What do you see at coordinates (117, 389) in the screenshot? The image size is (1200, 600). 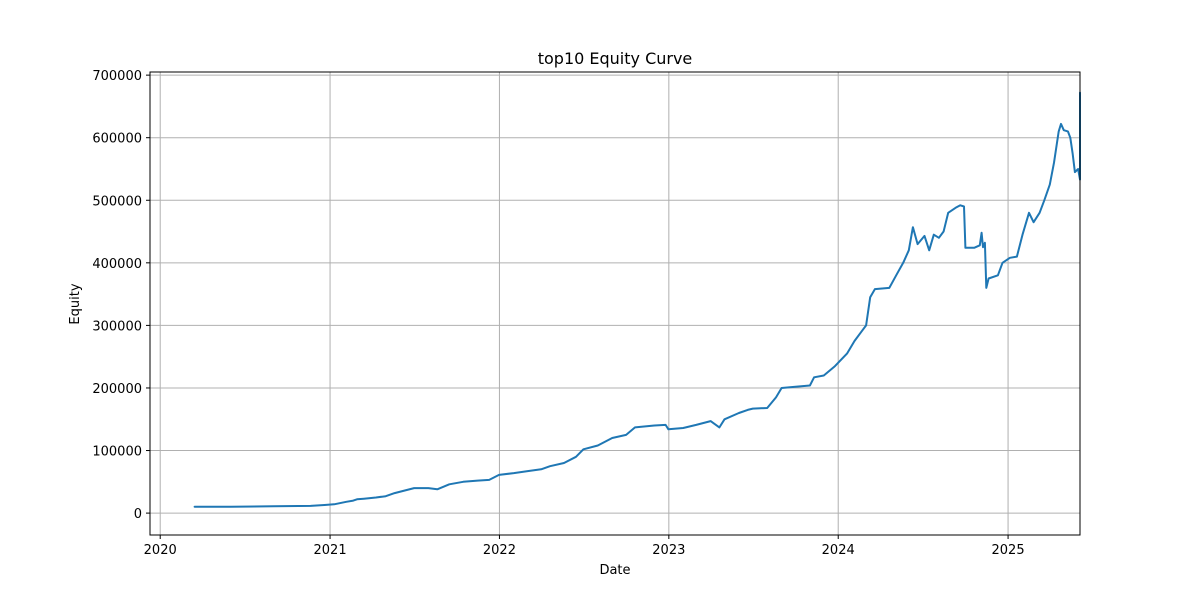 I see `y-tick-label: 200000` at bounding box center [117, 389].